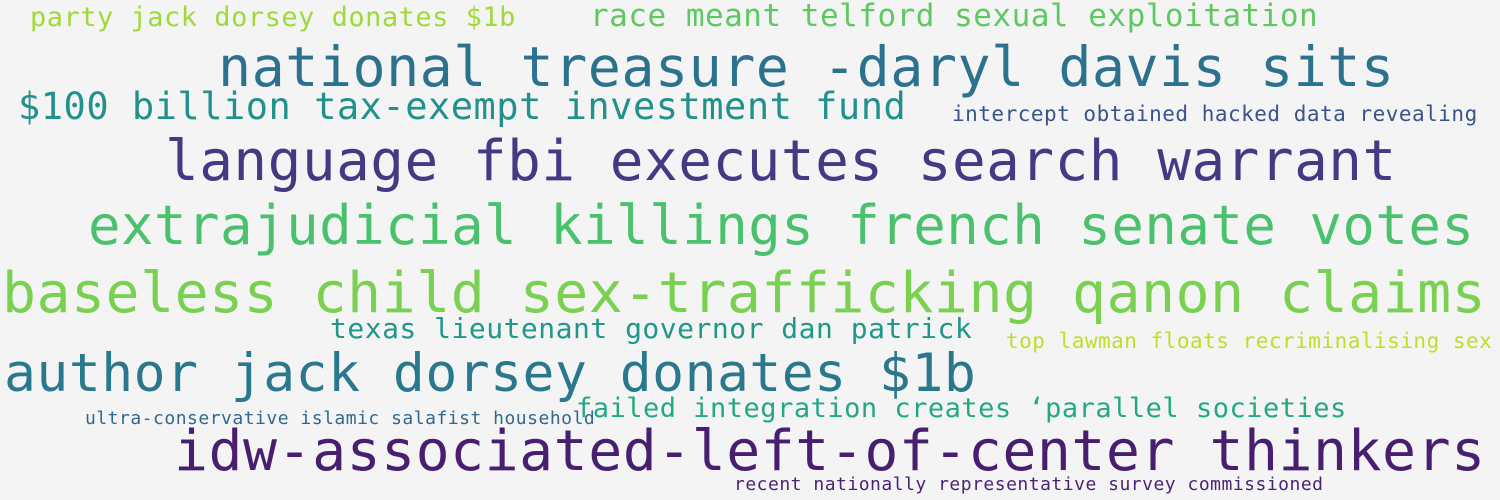 The image size is (1500, 500). Describe the element at coordinates (806, 67) in the screenshot. I see `phrase-national-treasure: national treasure -daryl davis sits` at that location.